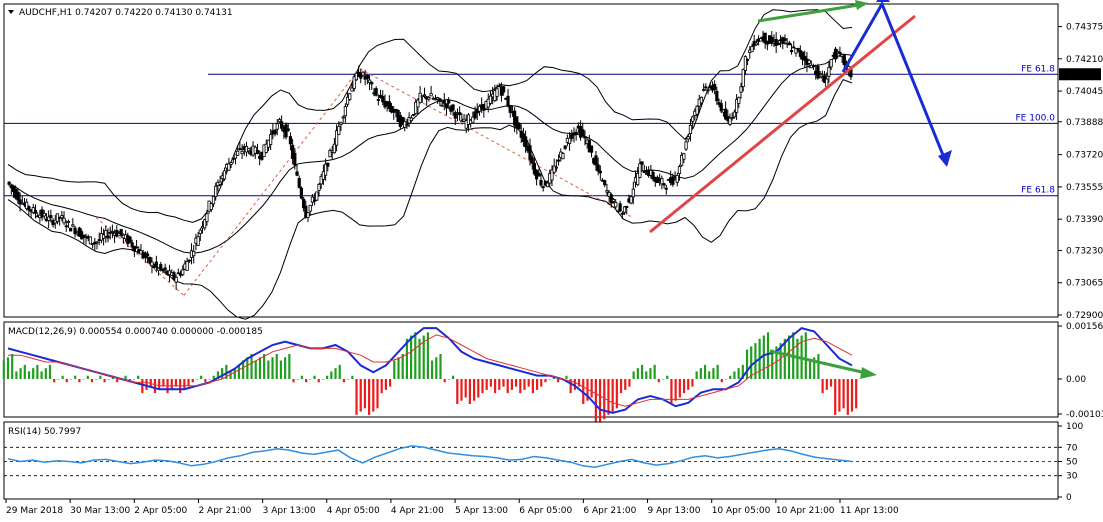 This screenshot has width=1103, height=522. Describe the element at coordinates (1070, 462) in the screenshot. I see `rsi-axis: 100 70 50 30 0` at that location.